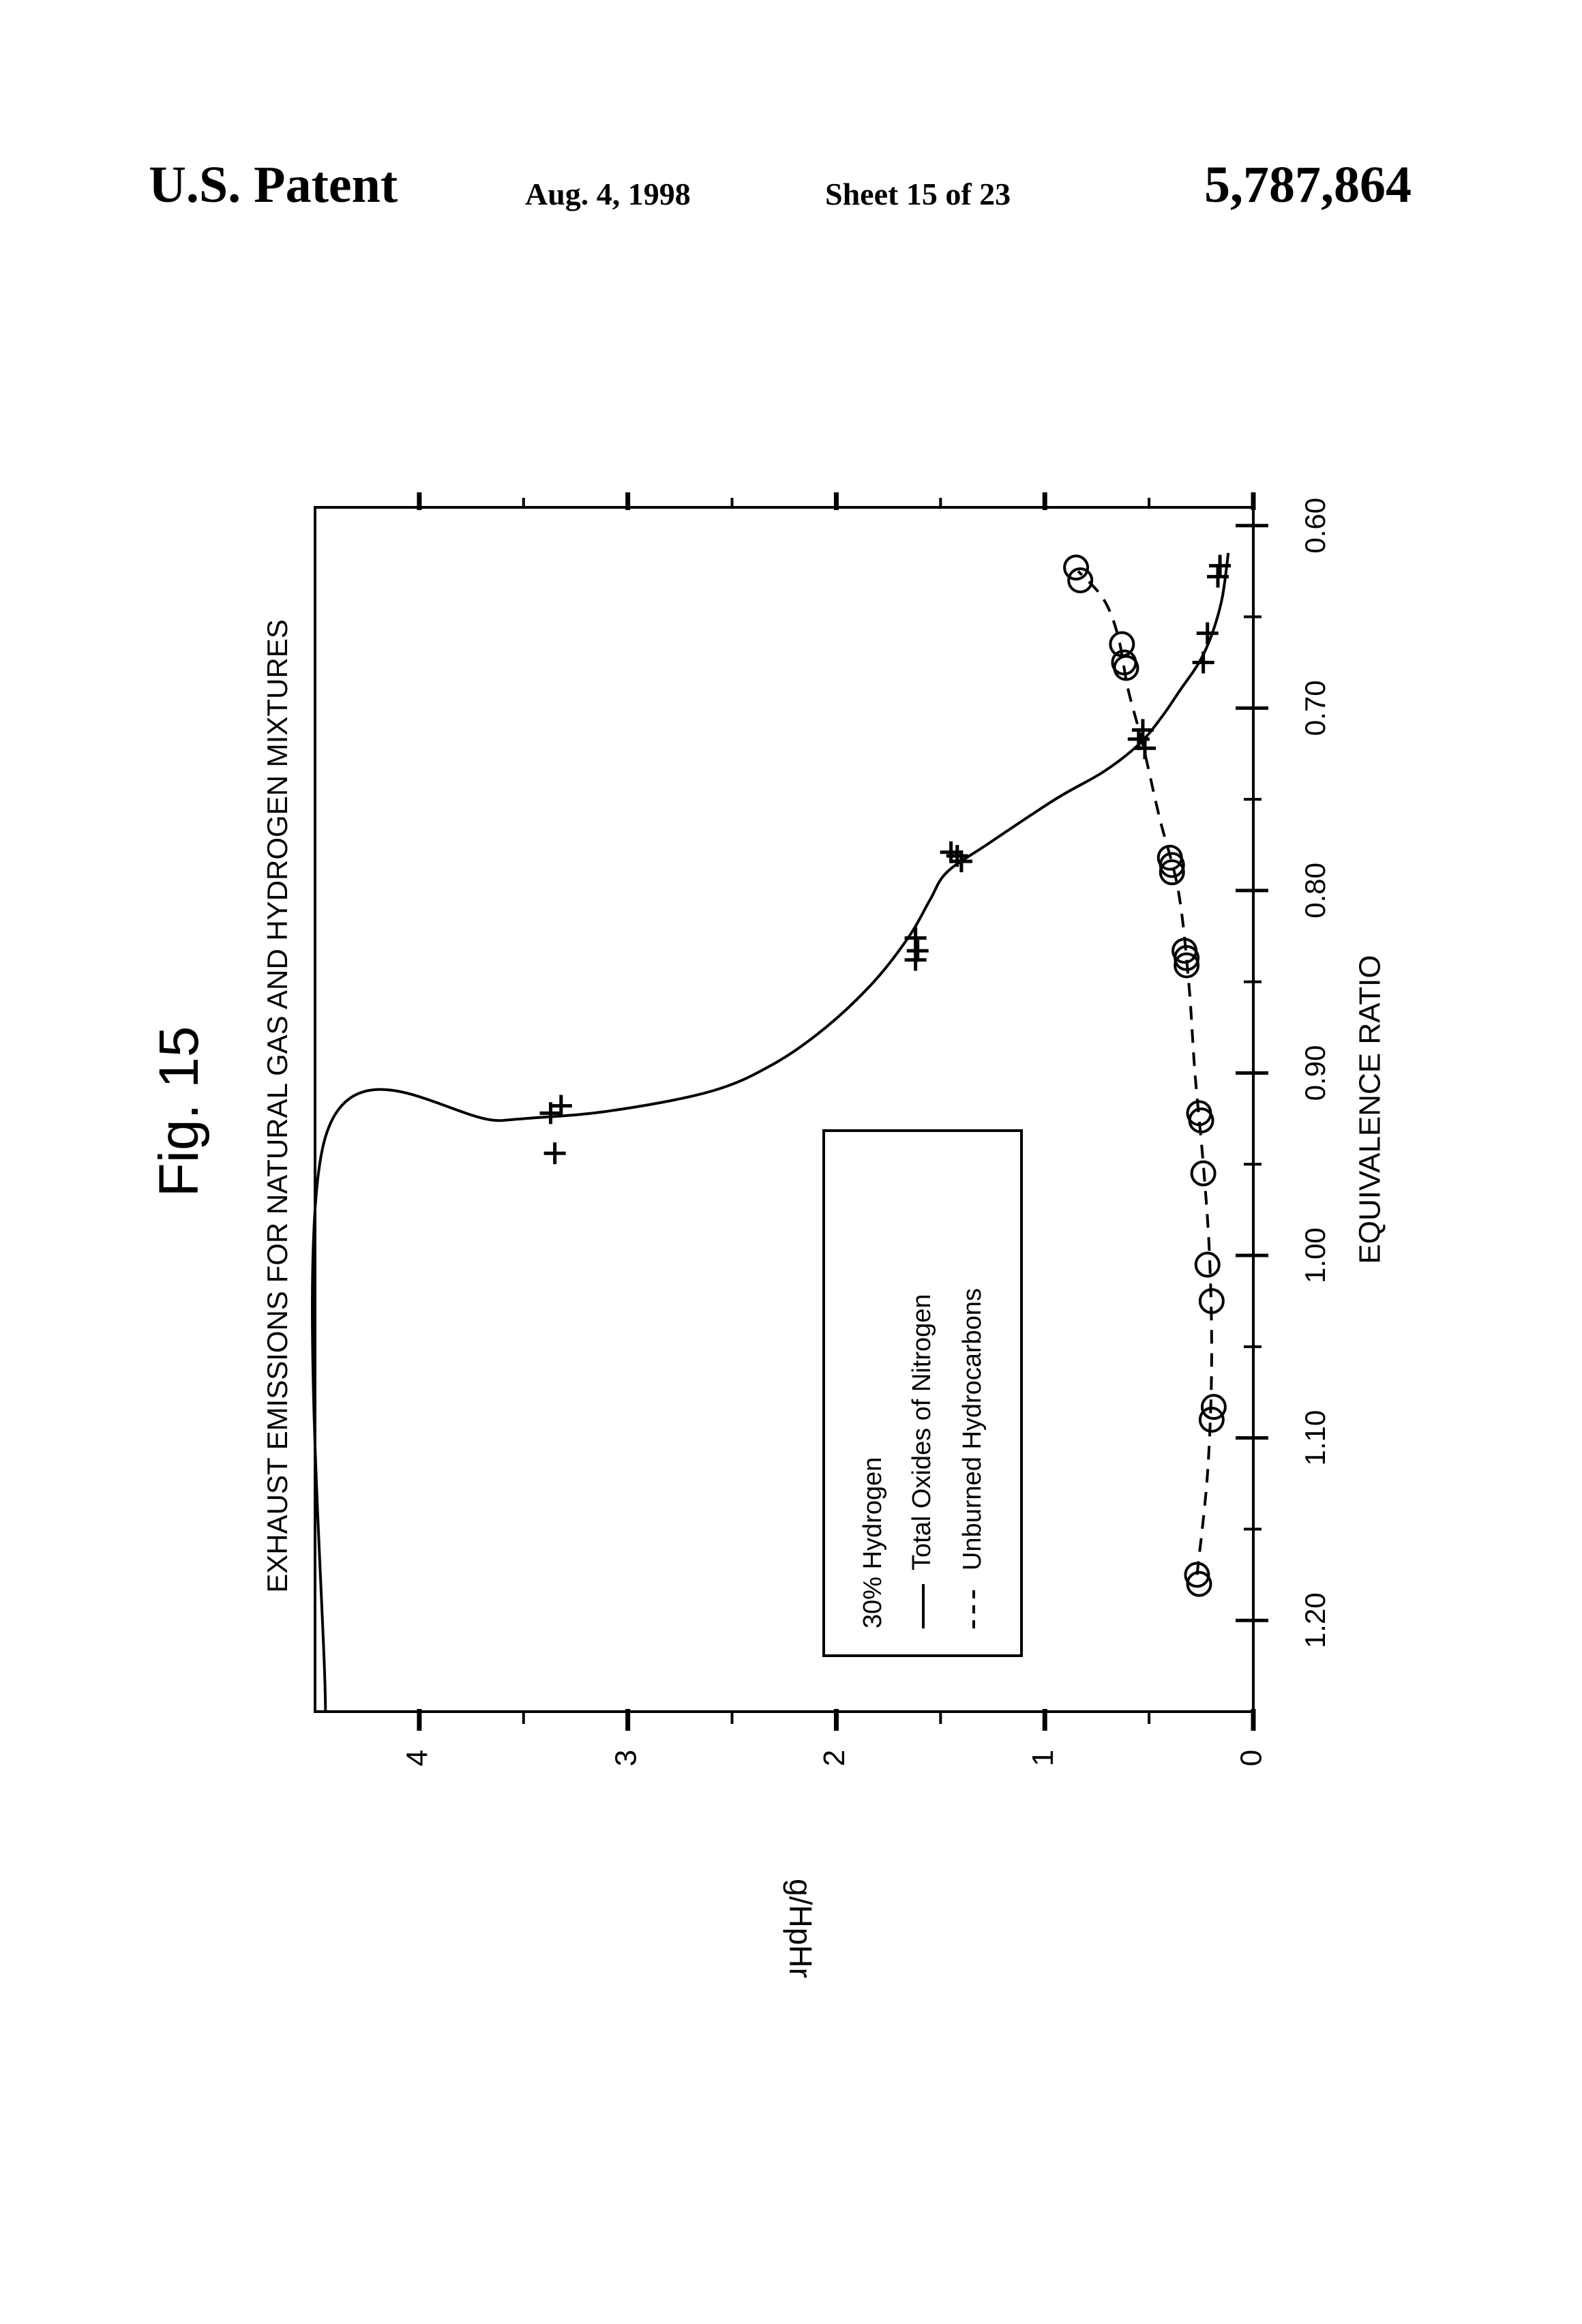 The width and height of the screenshot is (1582, 2324). What do you see at coordinates (625, 1758) in the screenshot?
I see `y-tick-label: 3` at bounding box center [625, 1758].